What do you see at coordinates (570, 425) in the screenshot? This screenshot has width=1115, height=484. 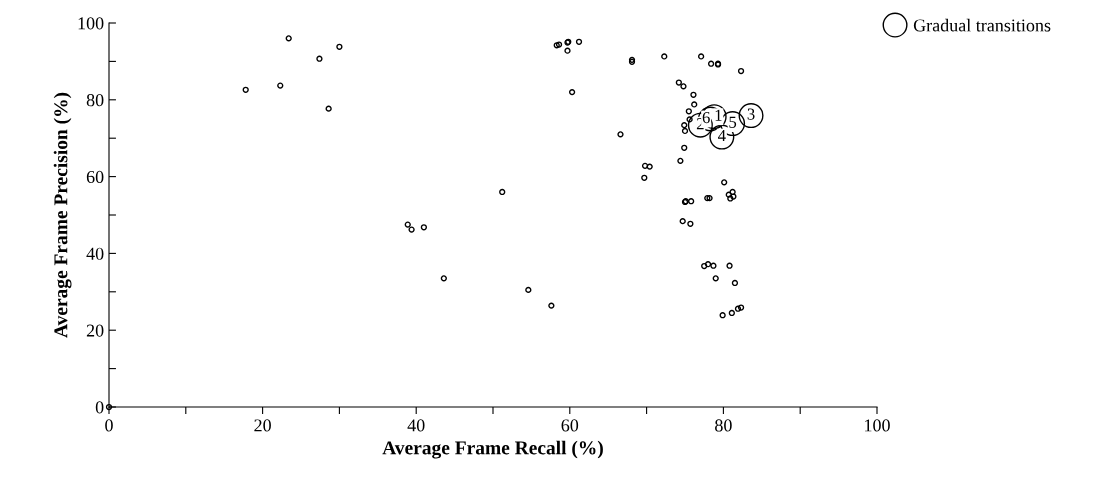 I see `x-tick-label: 60` at bounding box center [570, 425].